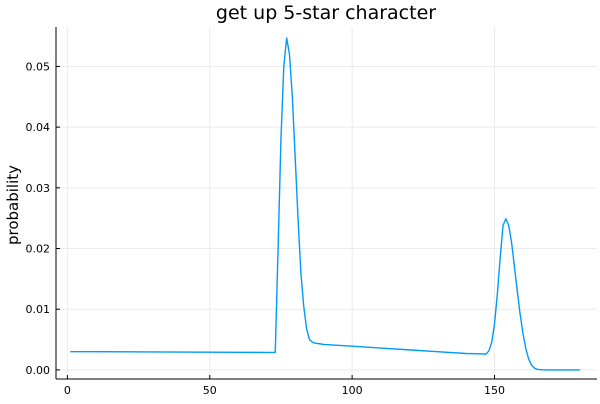 This screenshot has width=600, height=404. Describe the element at coordinates (284, 390) in the screenshot. I see `x-tick-labels: 0 50 100 150` at that location.